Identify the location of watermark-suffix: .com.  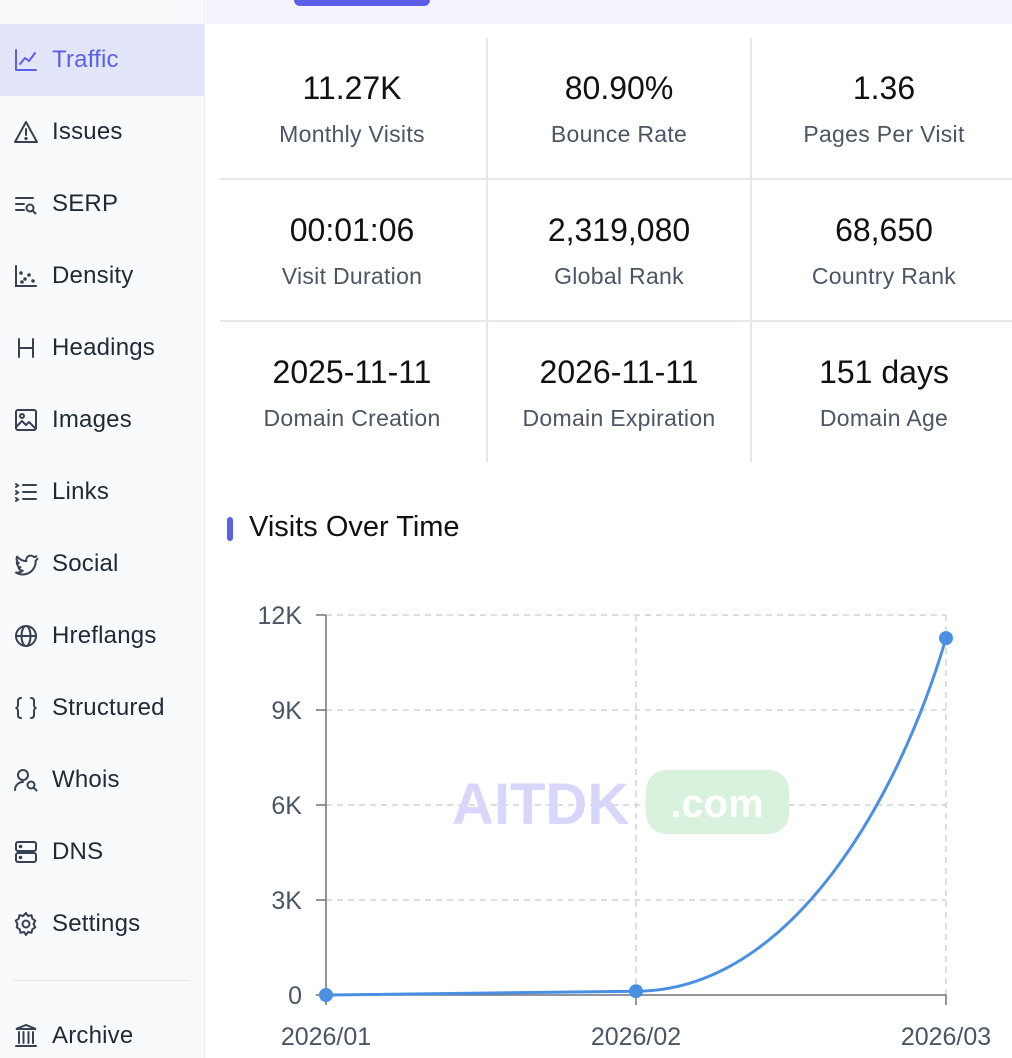
(716, 804).